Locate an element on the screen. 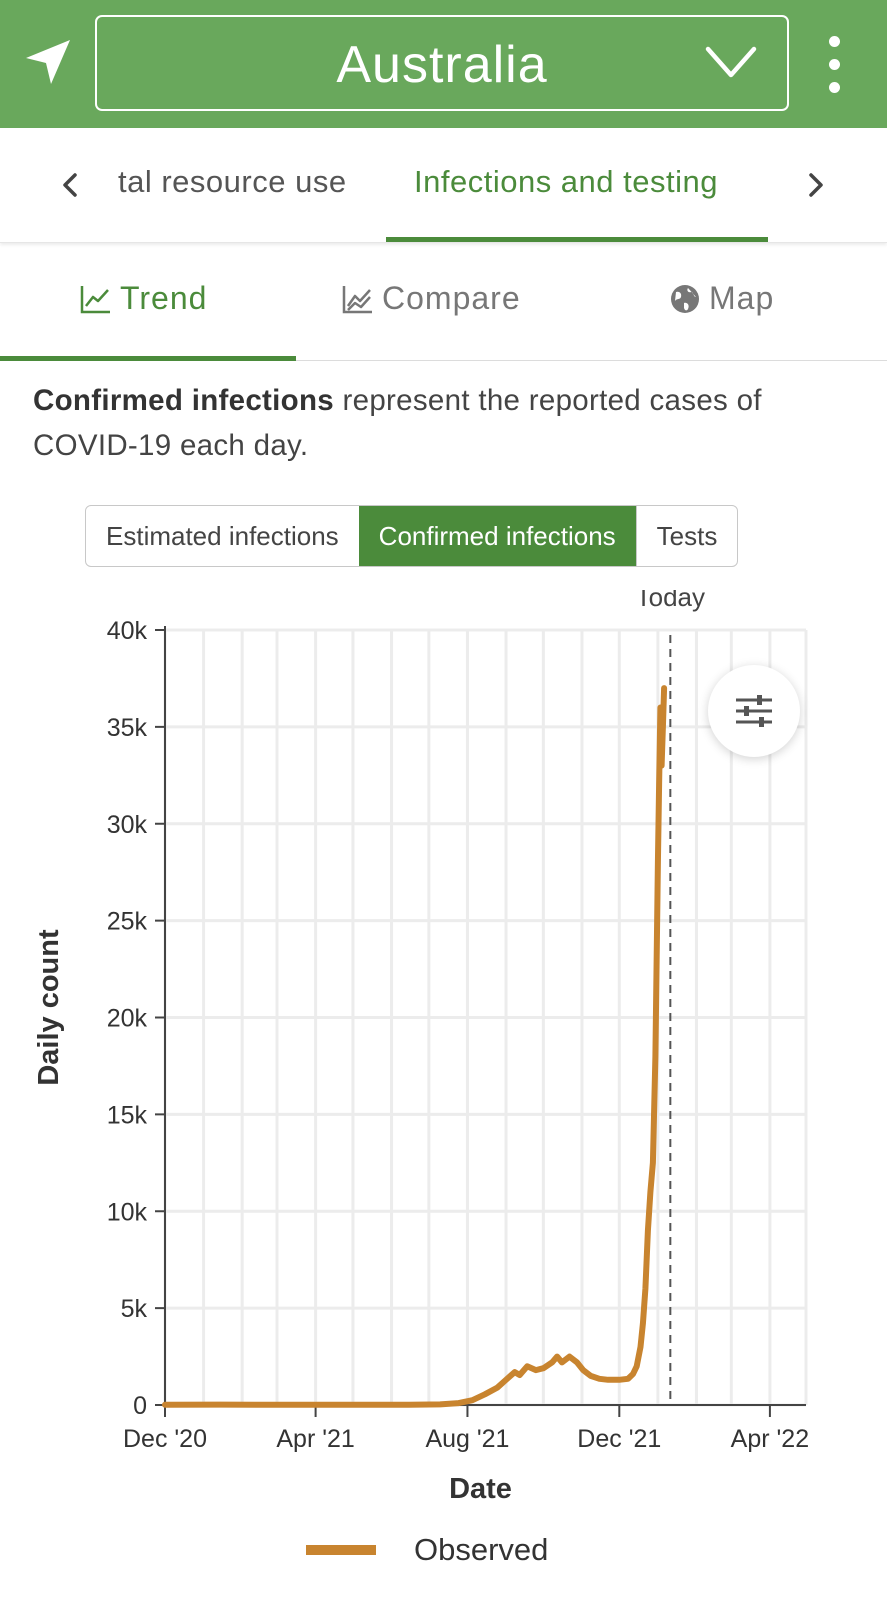 This screenshot has height=1600, width=887. tab-trend-label: Trend is located at coordinates (164, 298).